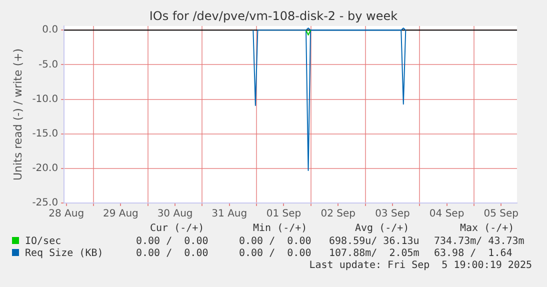 This screenshot has height=287, width=547. Describe the element at coordinates (446, 214) in the screenshot. I see `x-tick-label: 04 Sep` at that location.